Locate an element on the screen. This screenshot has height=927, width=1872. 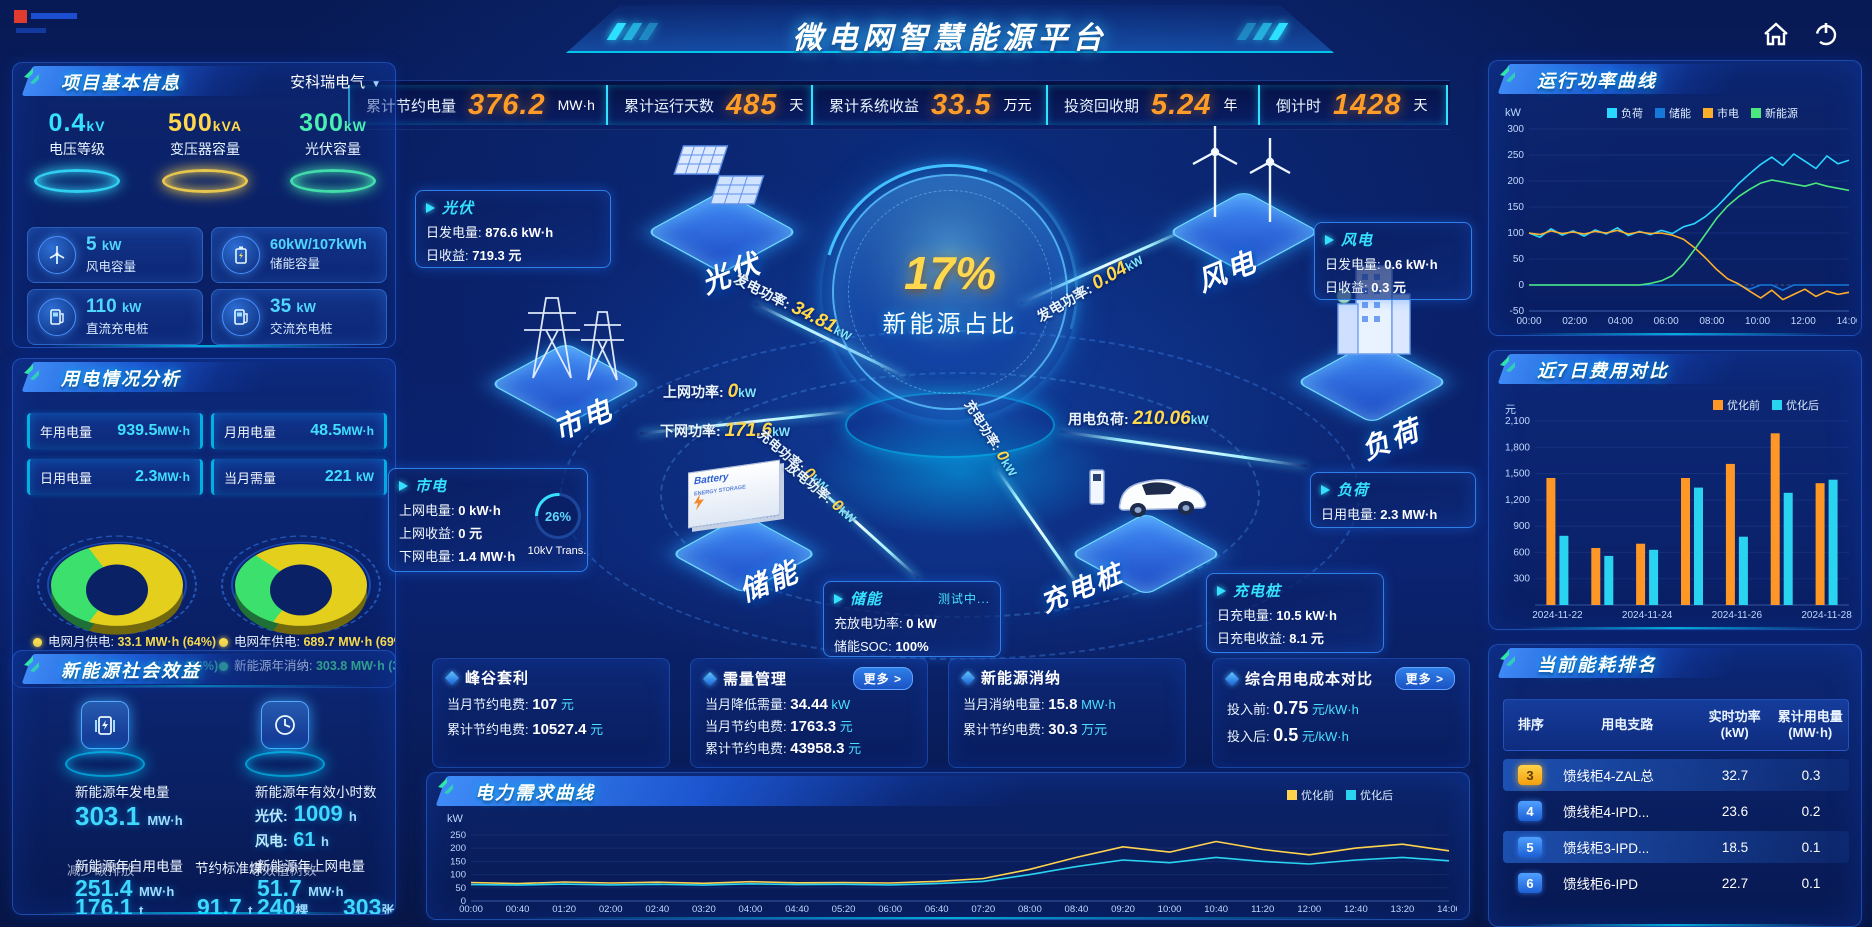
legend-label: 新能源 is located at coordinates (1781, 114).